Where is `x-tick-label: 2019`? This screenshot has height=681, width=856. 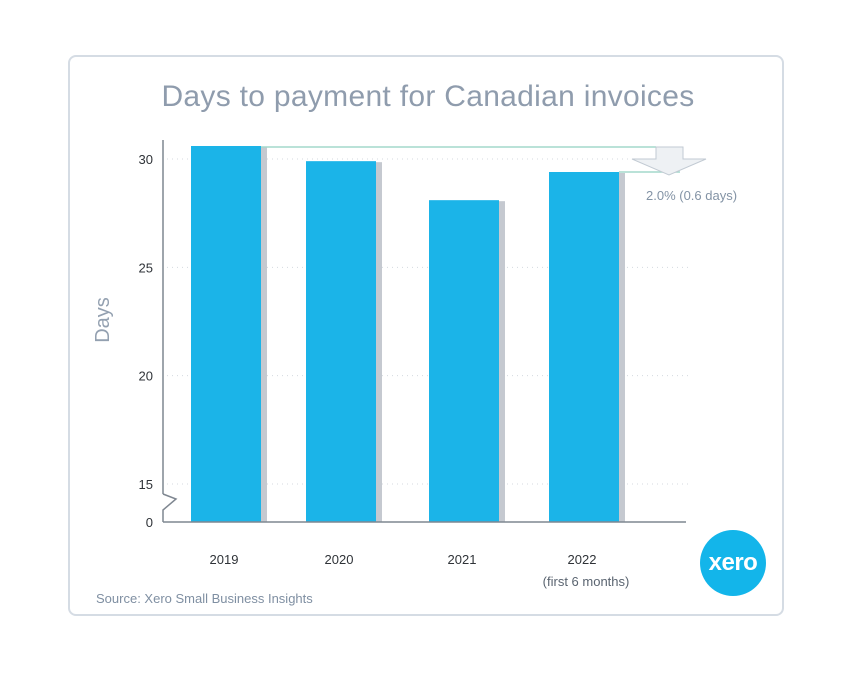 x-tick-label: 2019 is located at coordinates (224, 559).